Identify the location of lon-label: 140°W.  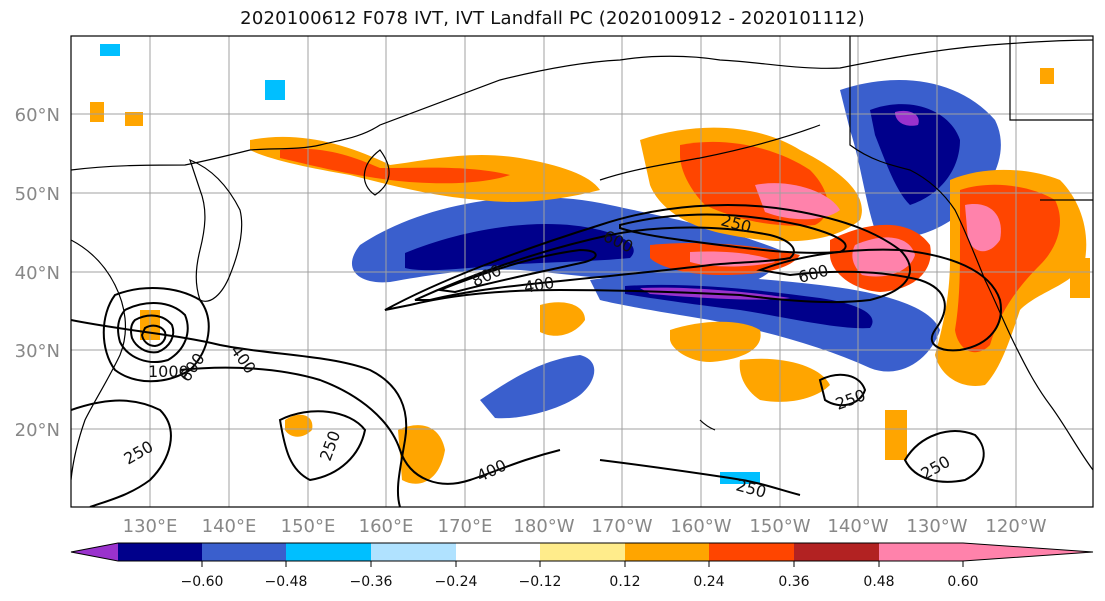
(857, 526).